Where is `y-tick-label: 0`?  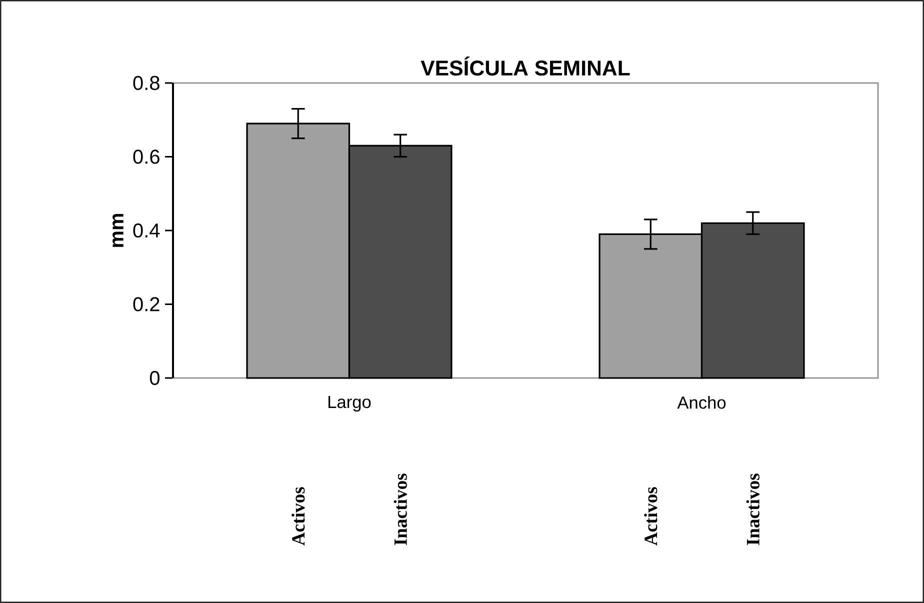 y-tick-label: 0 is located at coordinates (155, 378).